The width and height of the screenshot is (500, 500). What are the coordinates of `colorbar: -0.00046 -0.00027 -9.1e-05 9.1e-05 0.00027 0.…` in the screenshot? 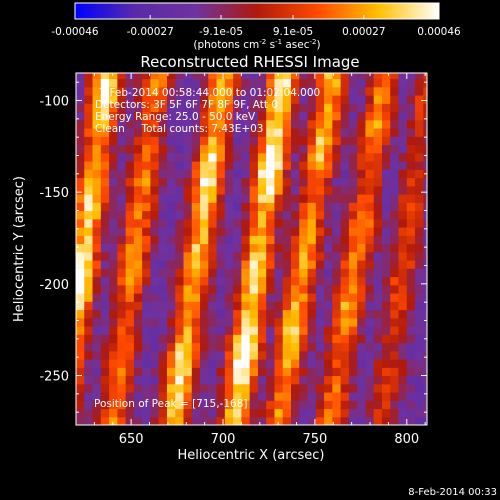 It's located at (256, 26).